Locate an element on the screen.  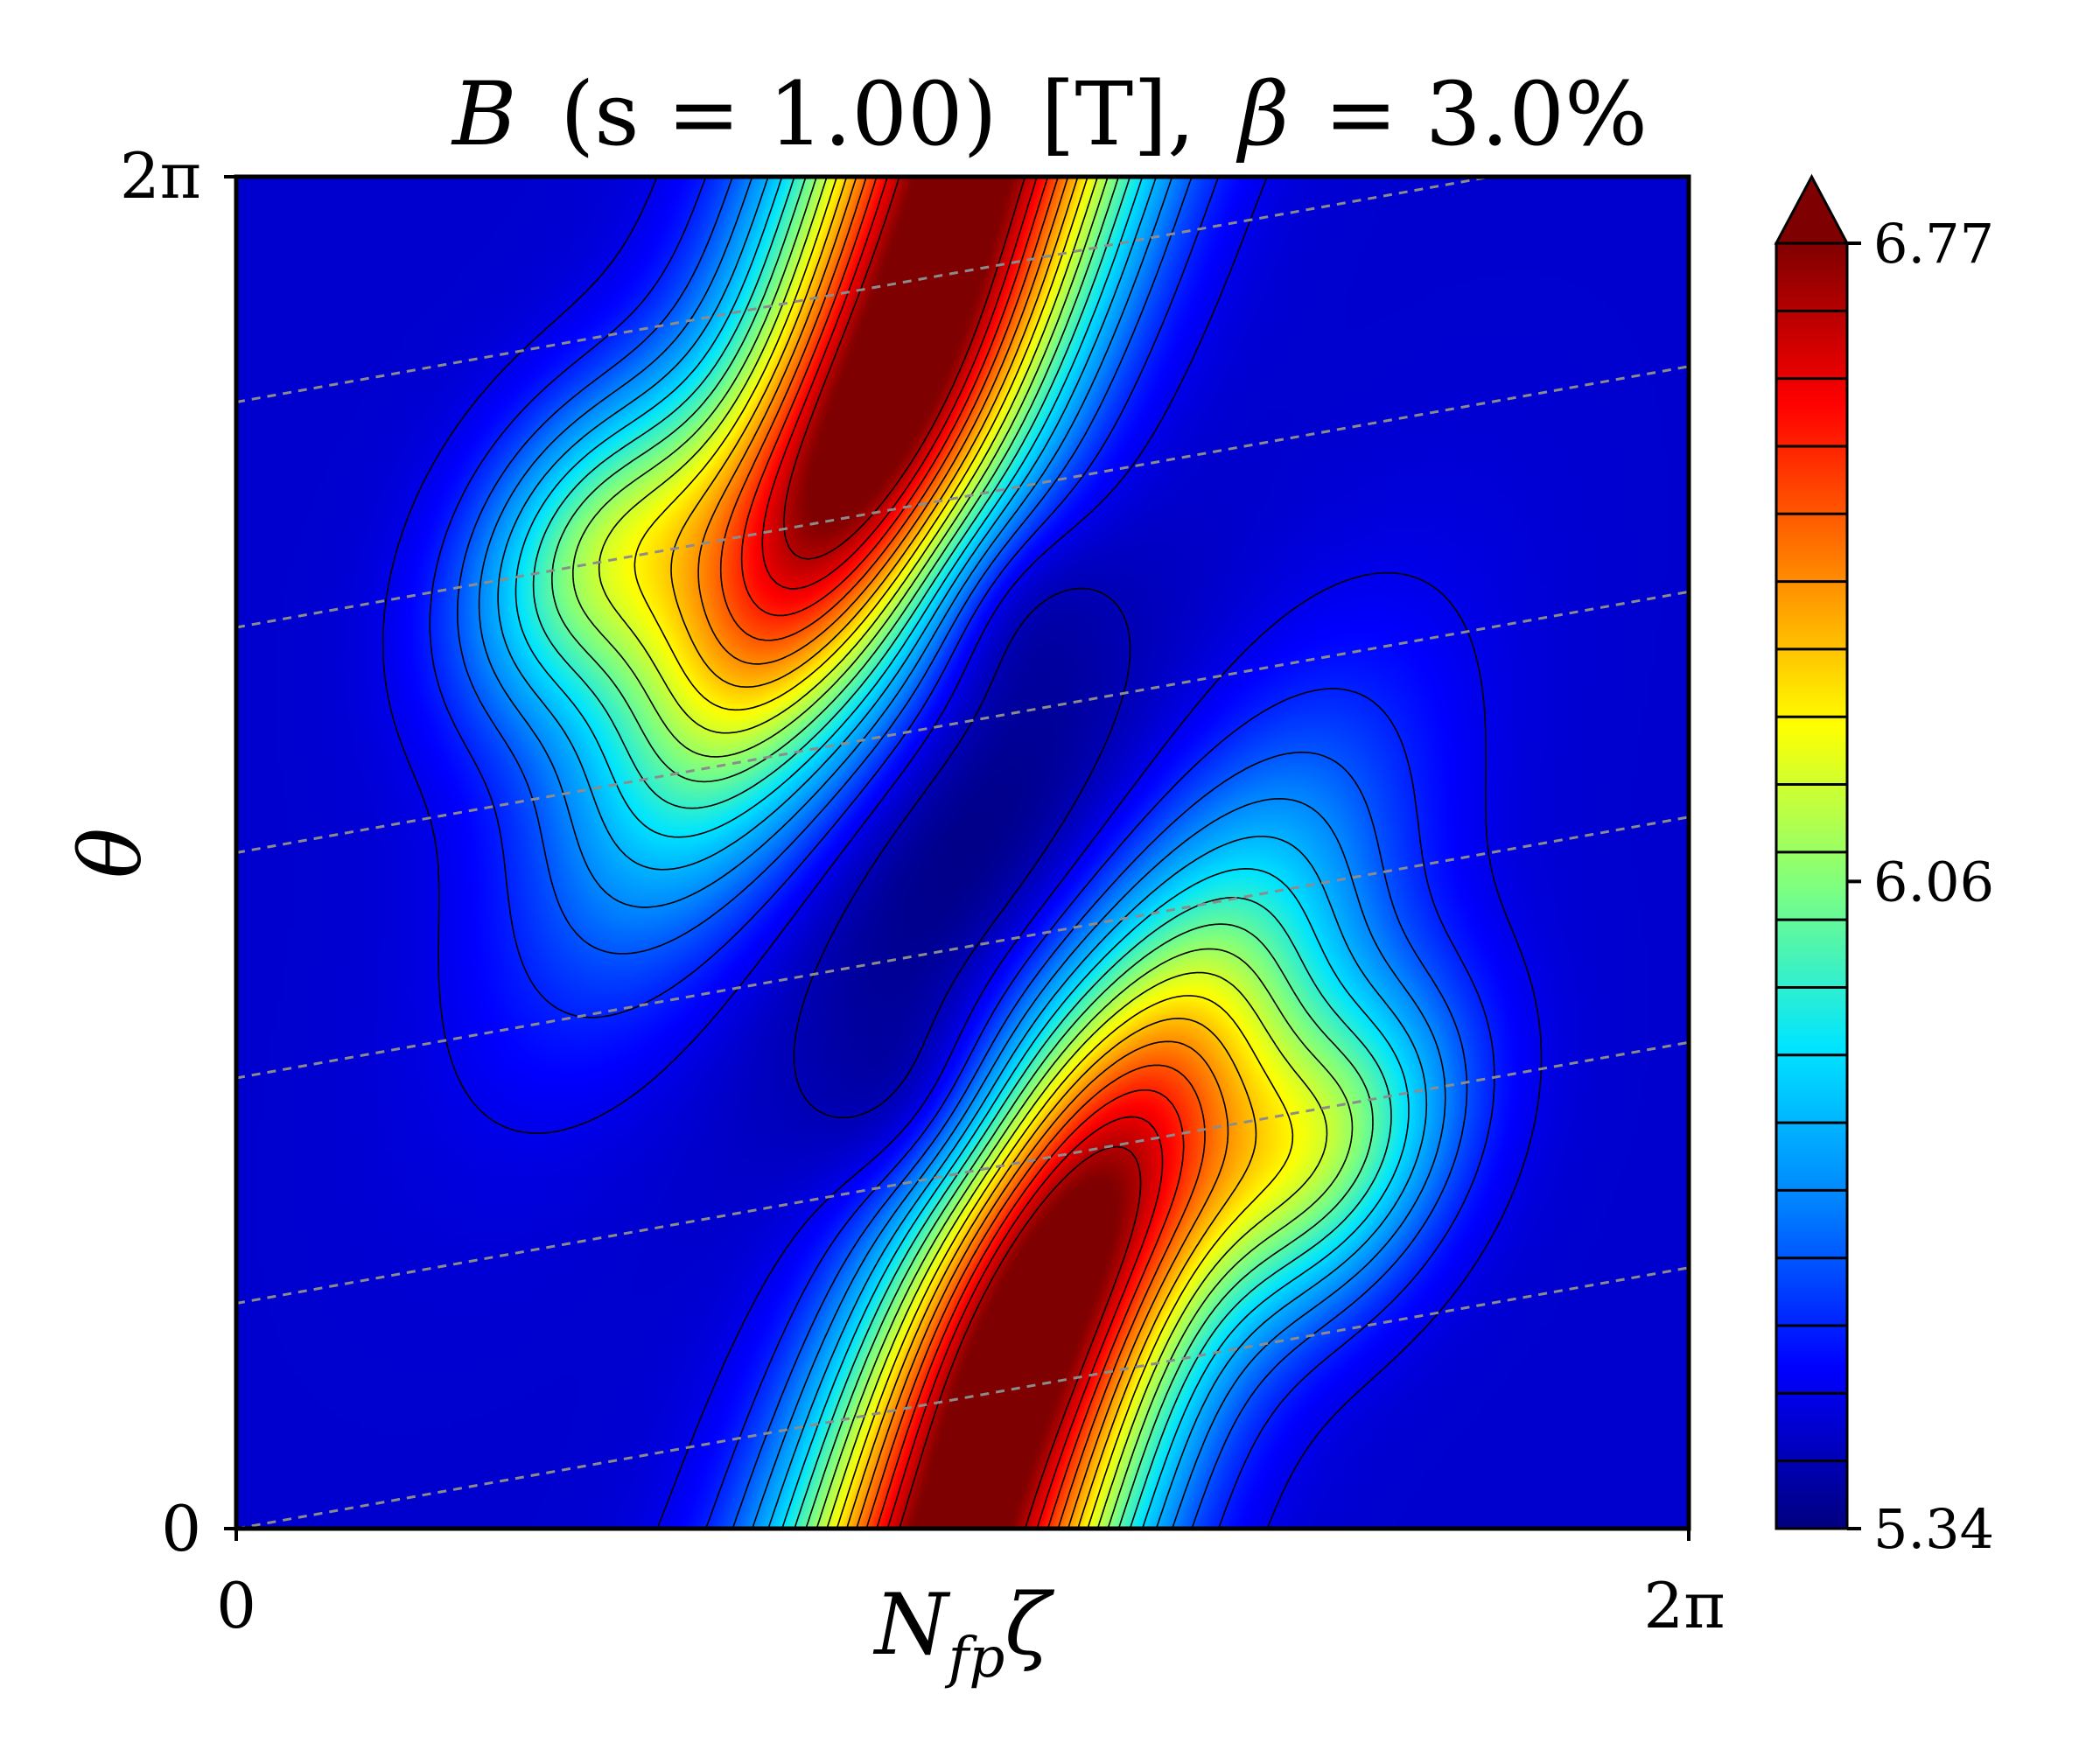
colorbar-frame is located at coordinates (1811, 886).